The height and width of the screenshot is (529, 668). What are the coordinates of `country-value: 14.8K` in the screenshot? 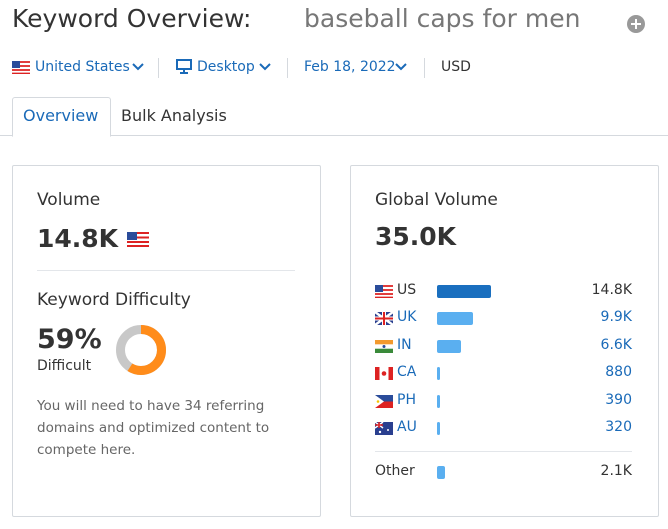 It's located at (611, 290).